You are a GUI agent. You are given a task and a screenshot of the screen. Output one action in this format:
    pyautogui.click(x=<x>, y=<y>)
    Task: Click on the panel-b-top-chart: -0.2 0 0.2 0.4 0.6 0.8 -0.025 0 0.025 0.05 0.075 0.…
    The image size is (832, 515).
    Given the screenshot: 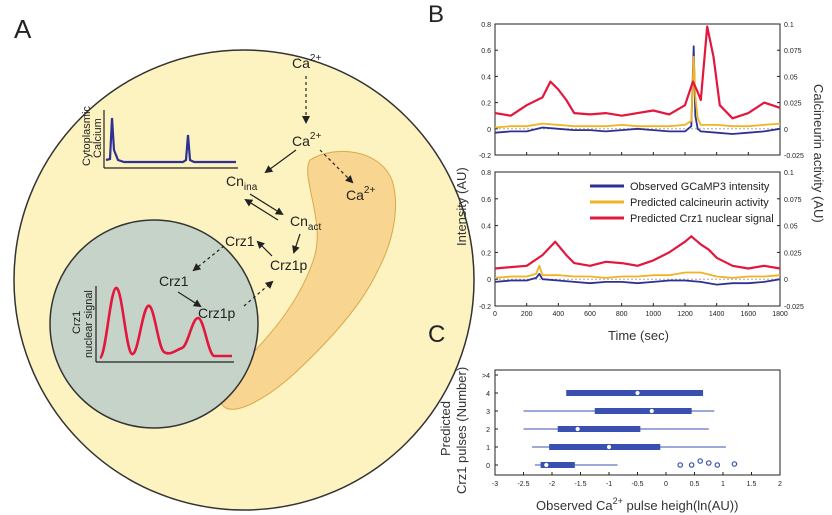 What is the action you would take?
    pyautogui.click(x=641, y=91)
    